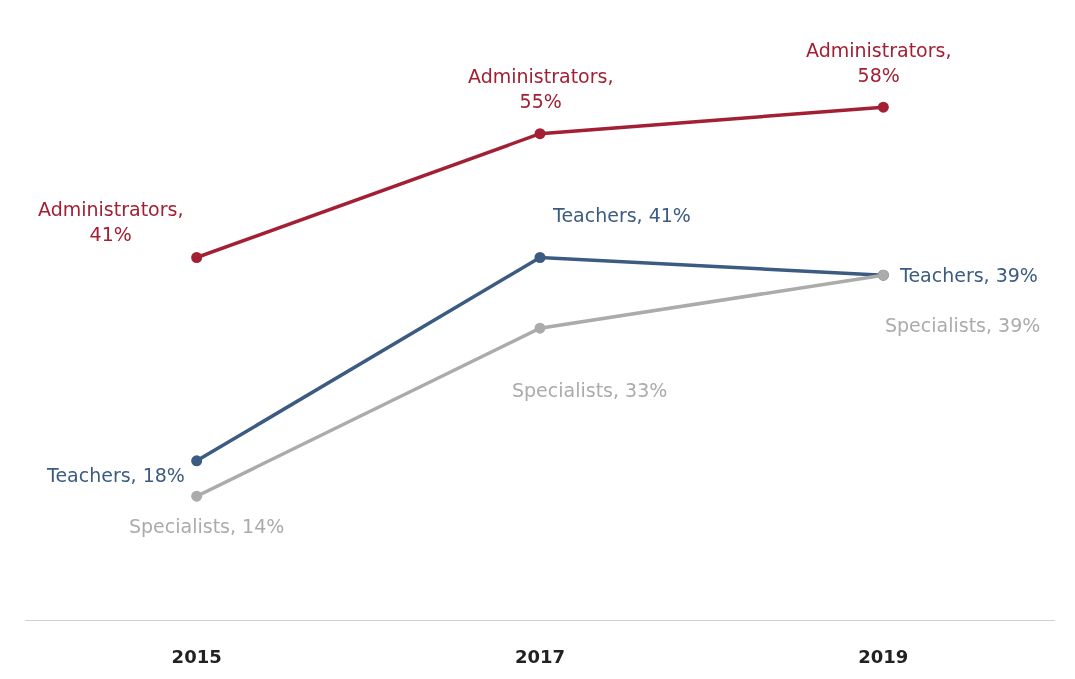 The width and height of the screenshot is (1075, 679). I want to click on data-label: Specialists, 14%, so click(207, 526).